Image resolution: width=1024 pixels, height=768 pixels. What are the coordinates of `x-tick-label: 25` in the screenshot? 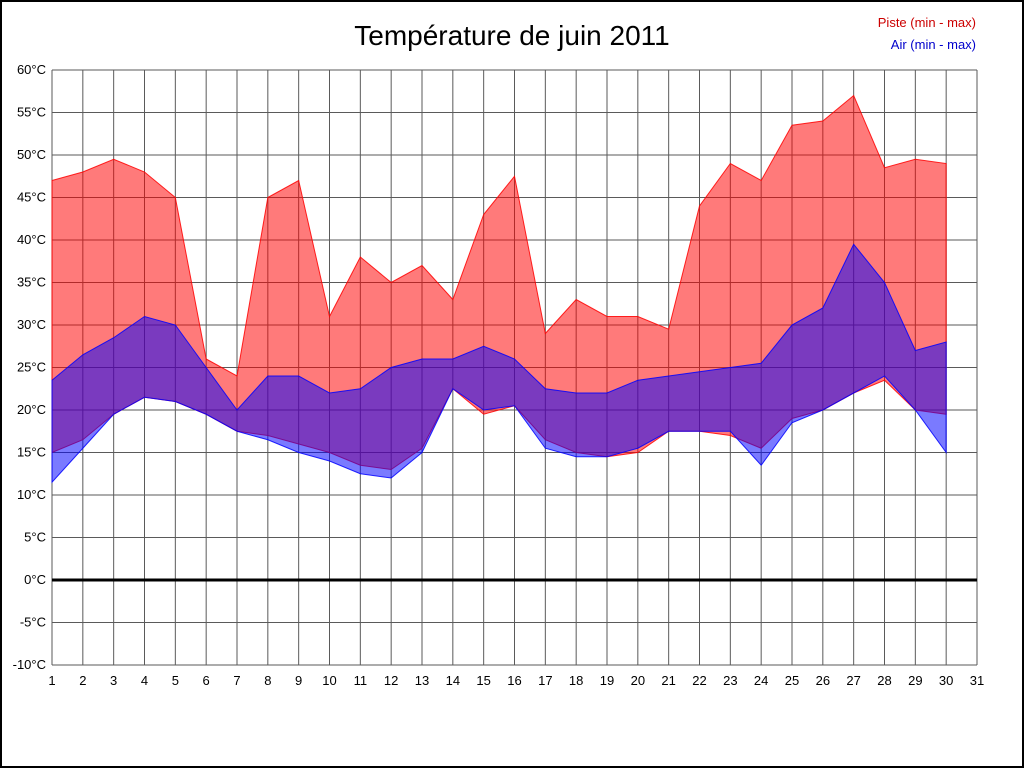 It's located at (792, 680).